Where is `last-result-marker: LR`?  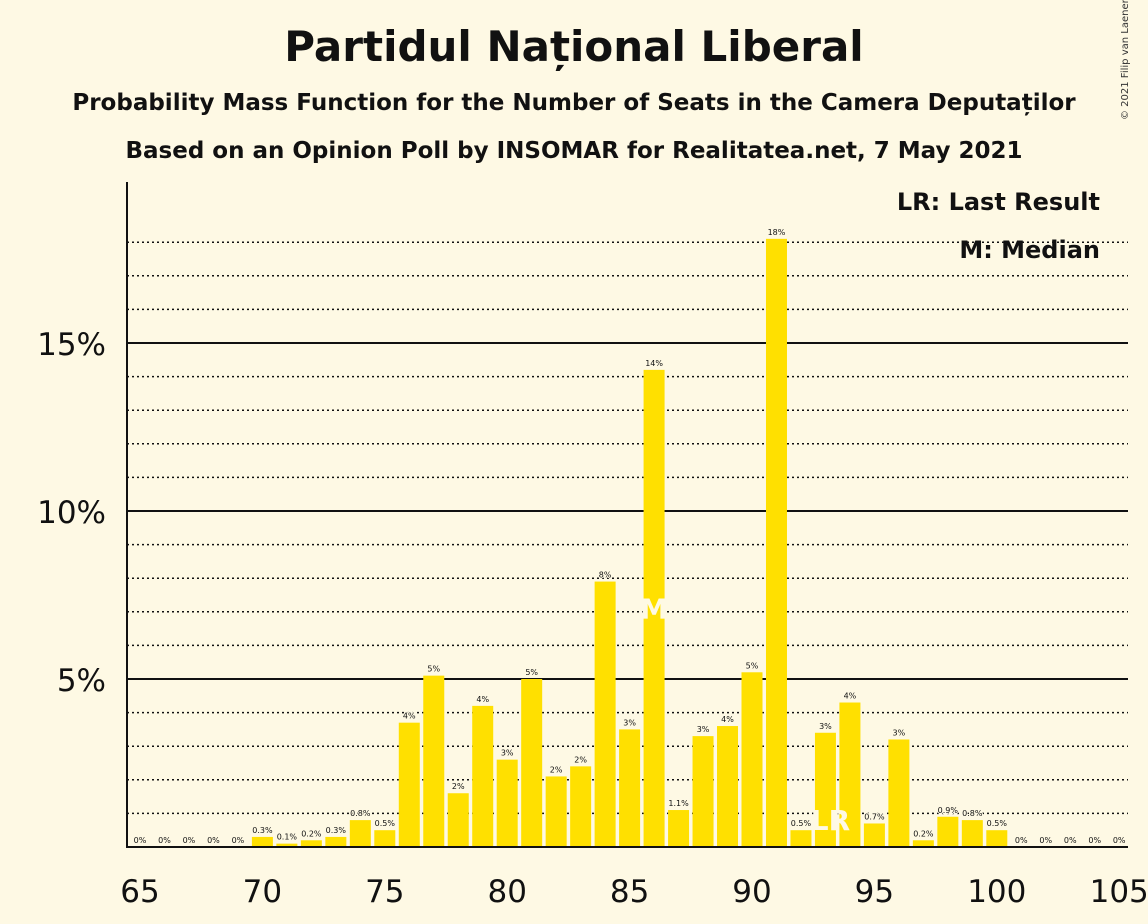 last-result-marker: LR is located at coordinates (830, 820).